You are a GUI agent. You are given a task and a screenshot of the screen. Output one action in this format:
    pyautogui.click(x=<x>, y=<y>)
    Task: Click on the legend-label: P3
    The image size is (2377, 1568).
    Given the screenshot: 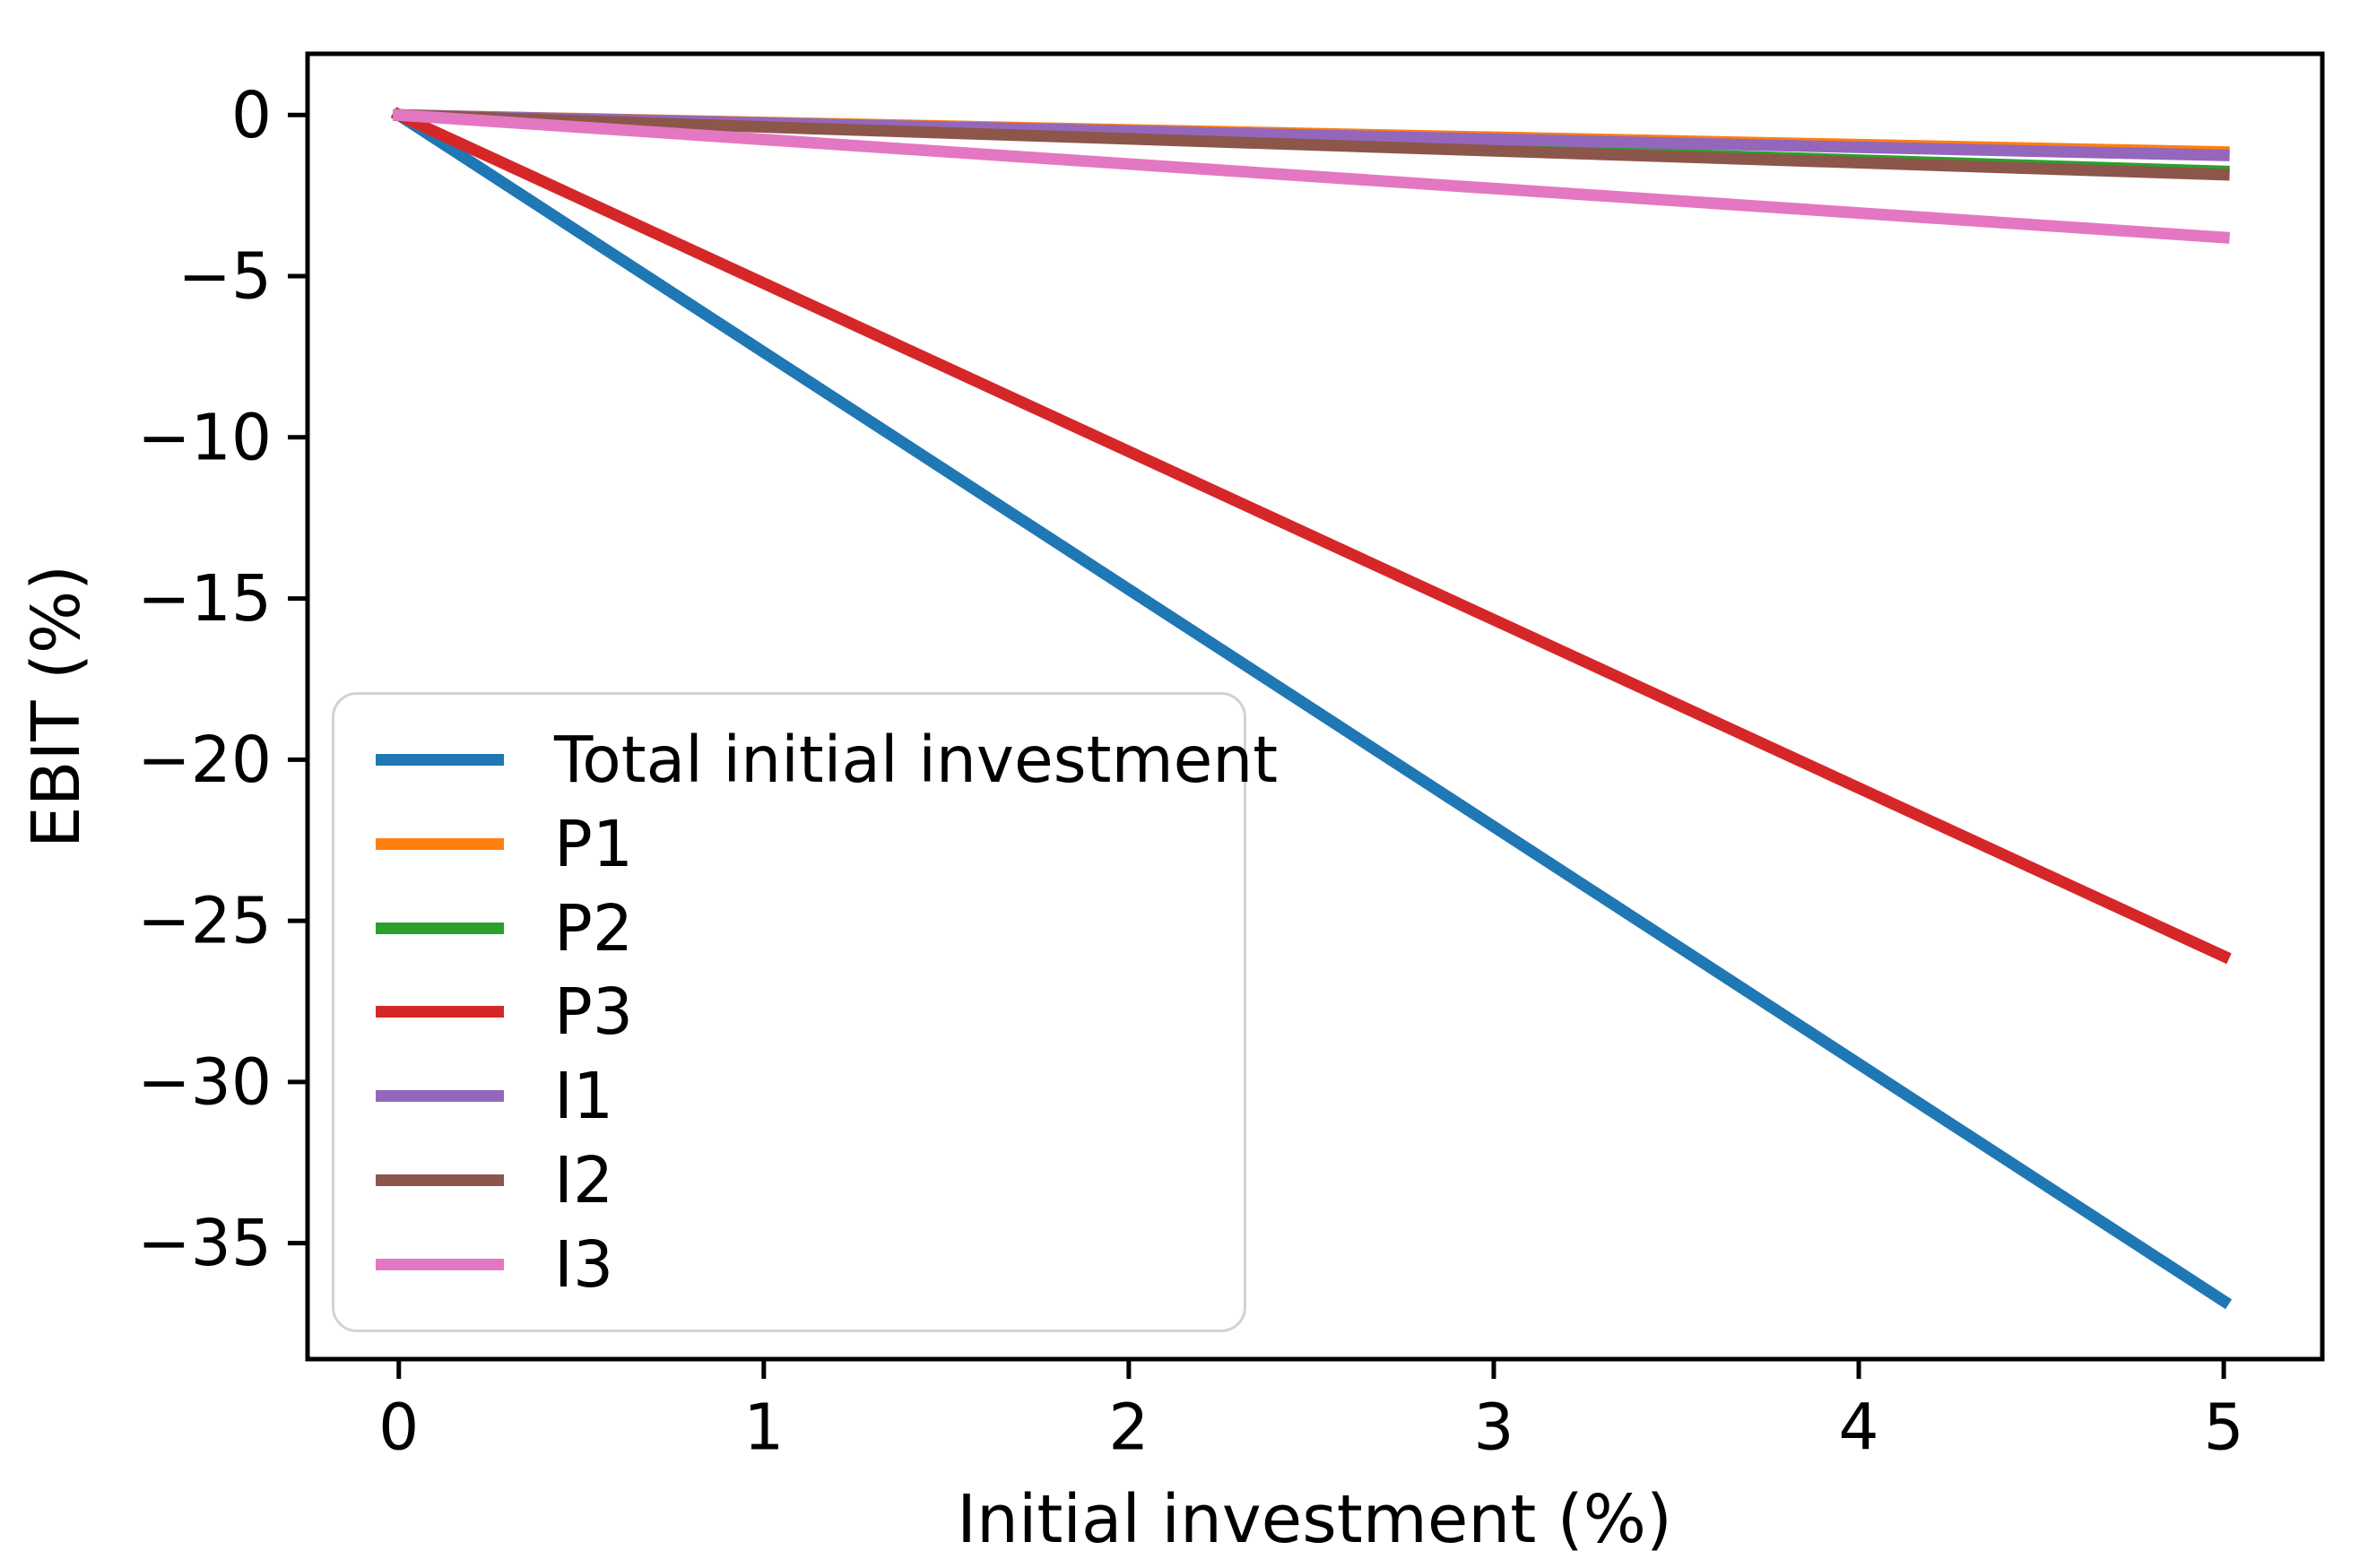 What is the action you would take?
    pyautogui.click(x=593, y=1012)
    